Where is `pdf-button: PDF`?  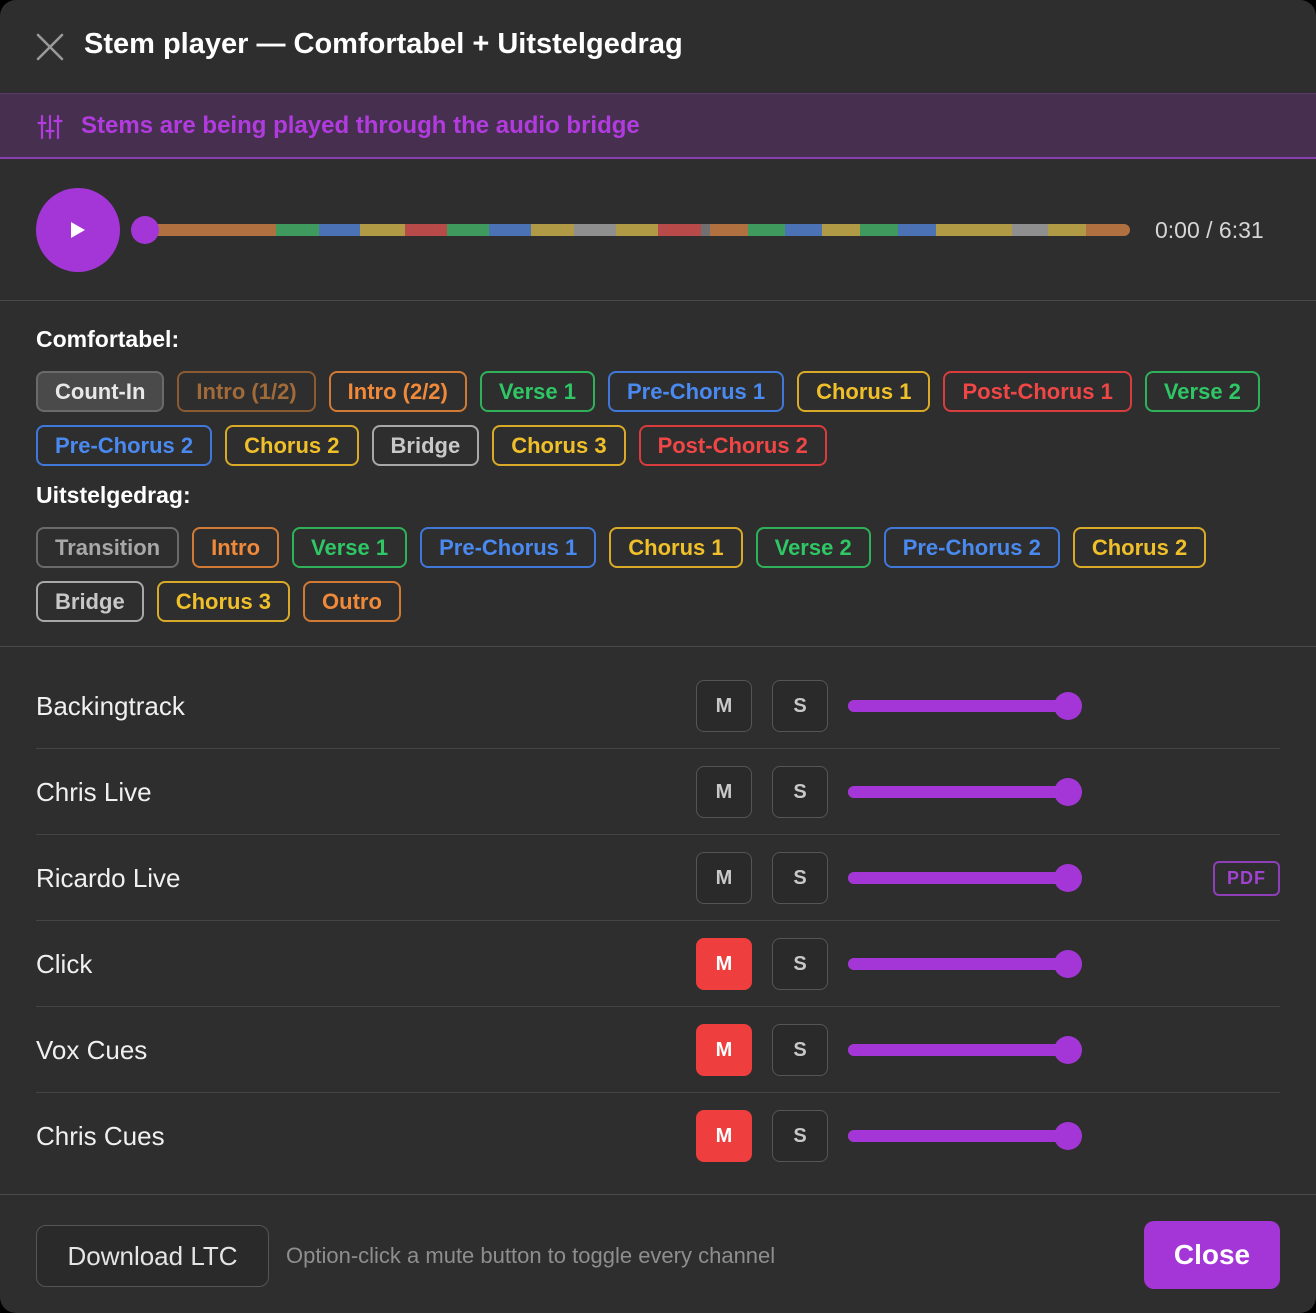 pdf-button: PDF is located at coordinates (1246, 878).